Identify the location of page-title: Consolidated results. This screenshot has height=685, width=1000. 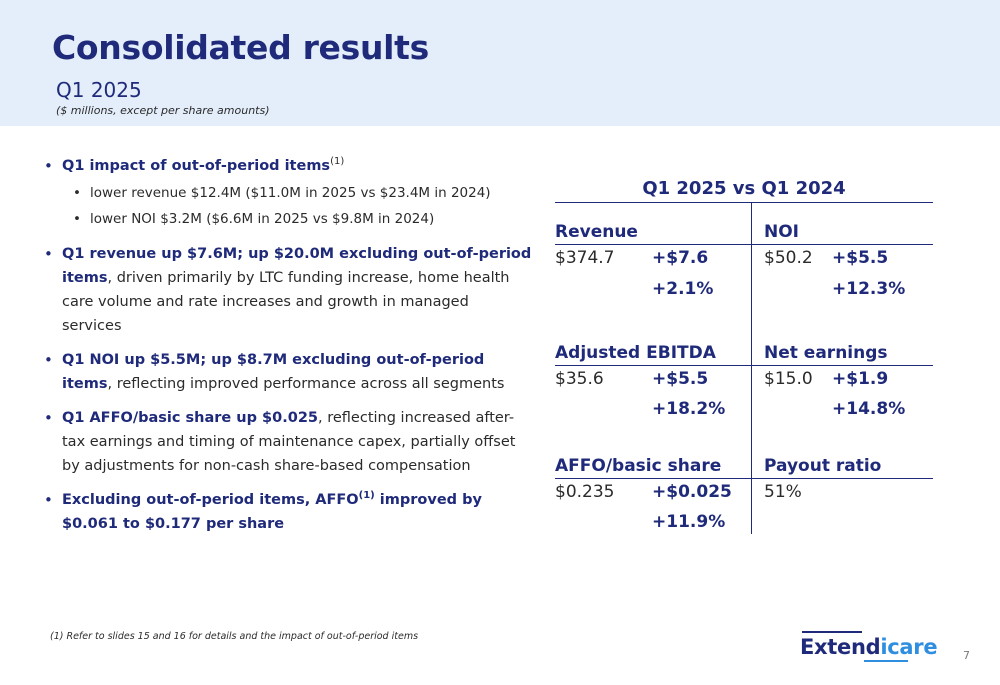
(240, 47).